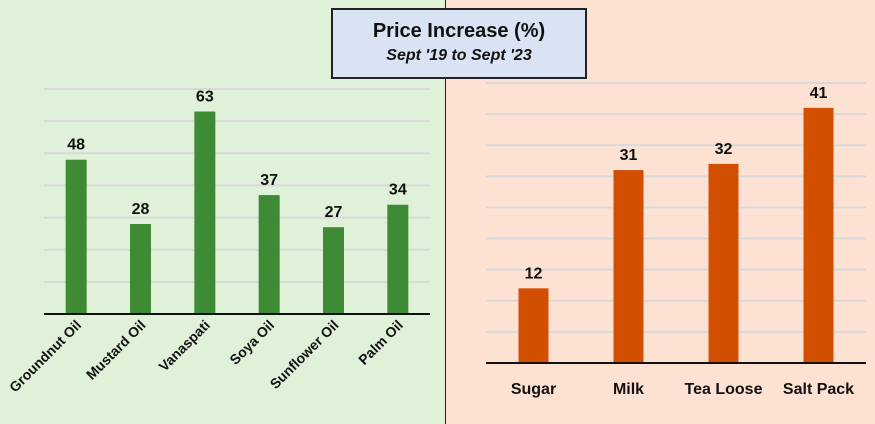 This screenshot has height=424, width=875. I want to click on bar-soya-oil, so click(269, 254).